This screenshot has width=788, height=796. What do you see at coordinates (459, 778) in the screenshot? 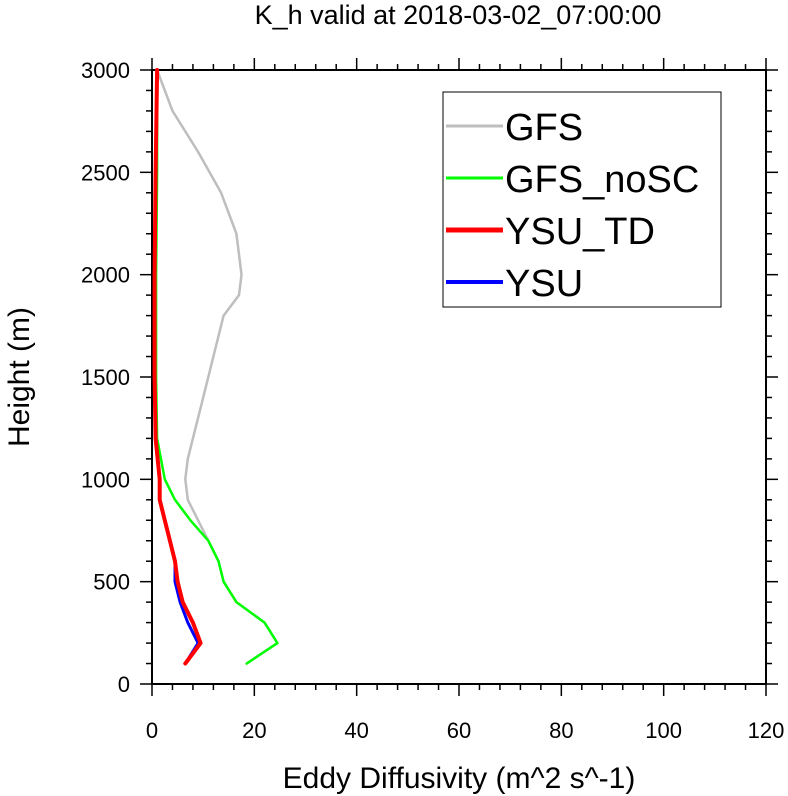
I see `x-axis-label: Eddy Diffusivity (m^2 s^-1)` at bounding box center [459, 778].